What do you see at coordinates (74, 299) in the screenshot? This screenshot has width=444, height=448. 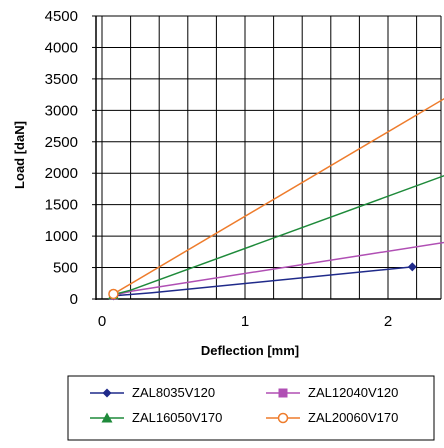 I see `y-tick-label: 0` at bounding box center [74, 299].